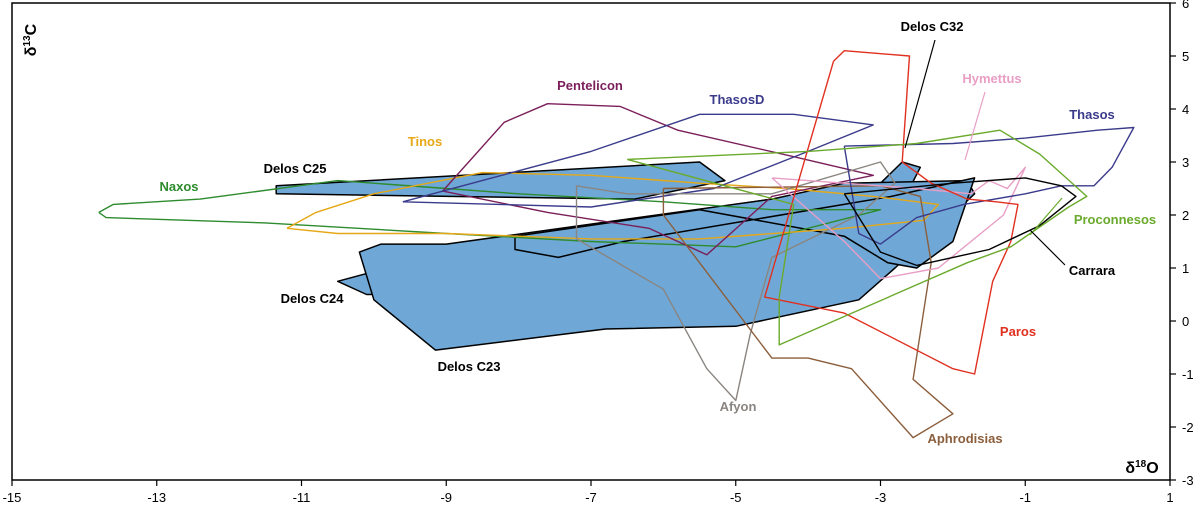 Image resolution: width=1200 pixels, height=508 pixels. I want to click on x-tick-label: -5, so click(736, 497).